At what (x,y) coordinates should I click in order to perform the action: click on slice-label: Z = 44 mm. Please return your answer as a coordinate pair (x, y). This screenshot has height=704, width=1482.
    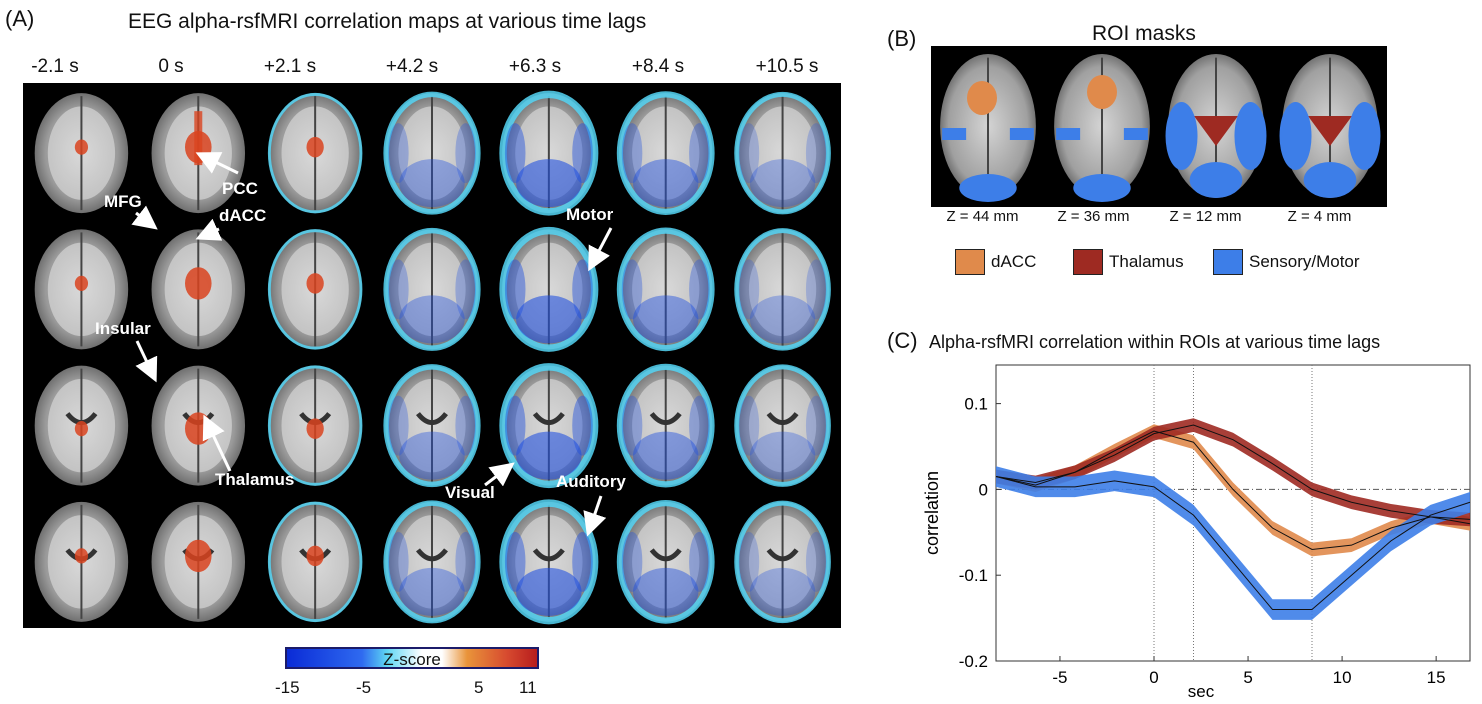
    Looking at the image, I should click on (982, 216).